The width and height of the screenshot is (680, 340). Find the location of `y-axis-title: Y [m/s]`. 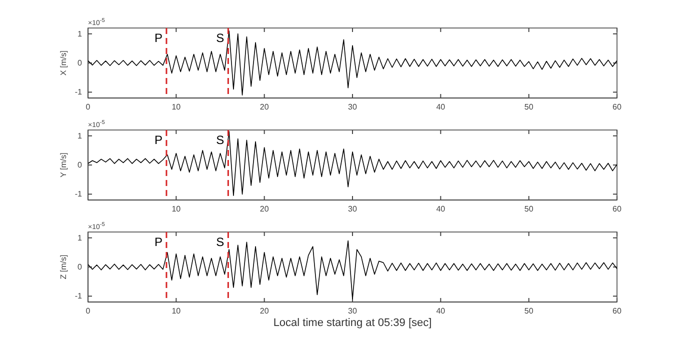

y-axis-title: Y [m/s] is located at coordinates (63, 165).